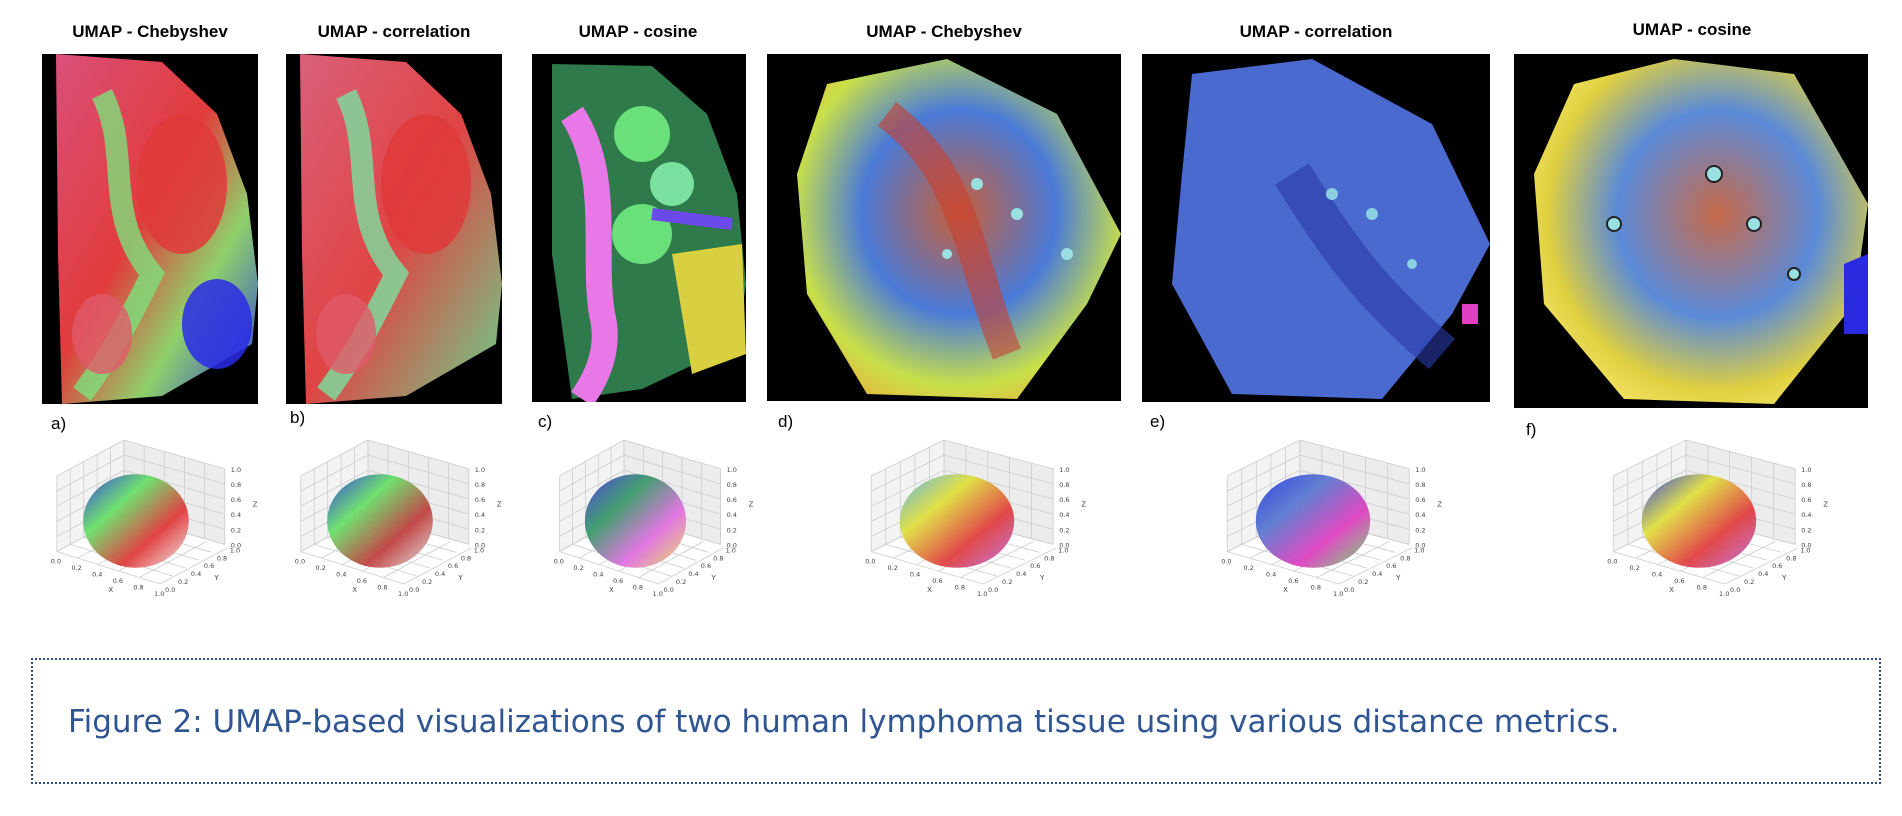  What do you see at coordinates (1691, 231) in the screenshot?
I see `panel-f-tissue-image` at bounding box center [1691, 231].